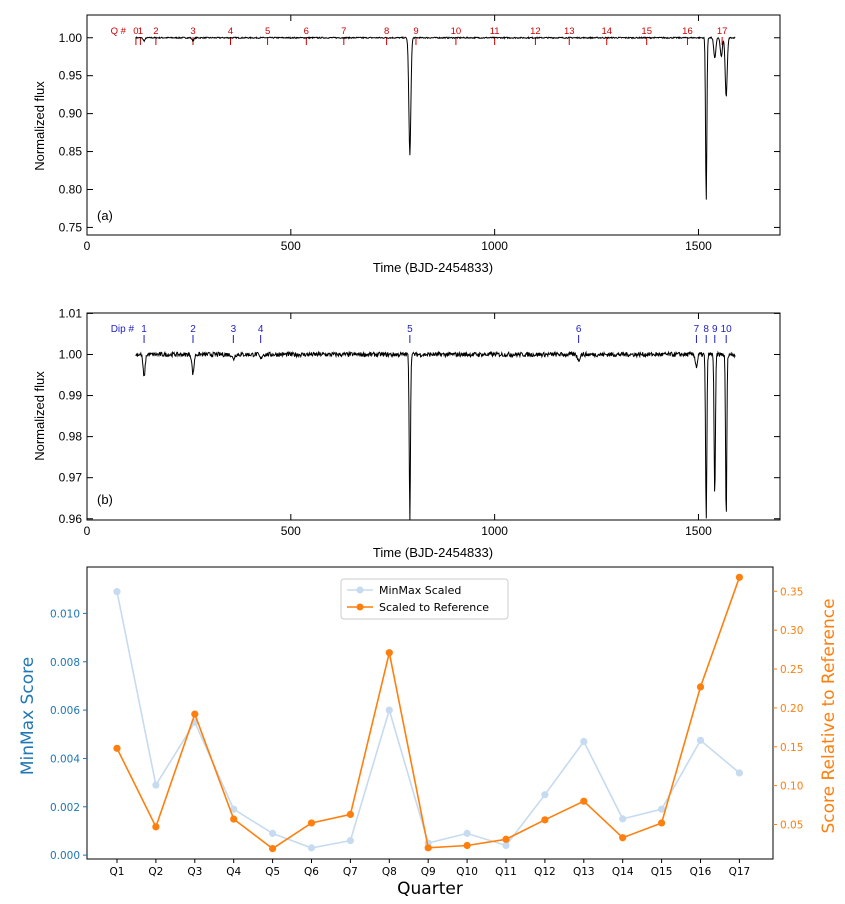 Image resolution: width=845 pixels, height=904 pixels. I want to click on legend-marker-reference, so click(360, 607).